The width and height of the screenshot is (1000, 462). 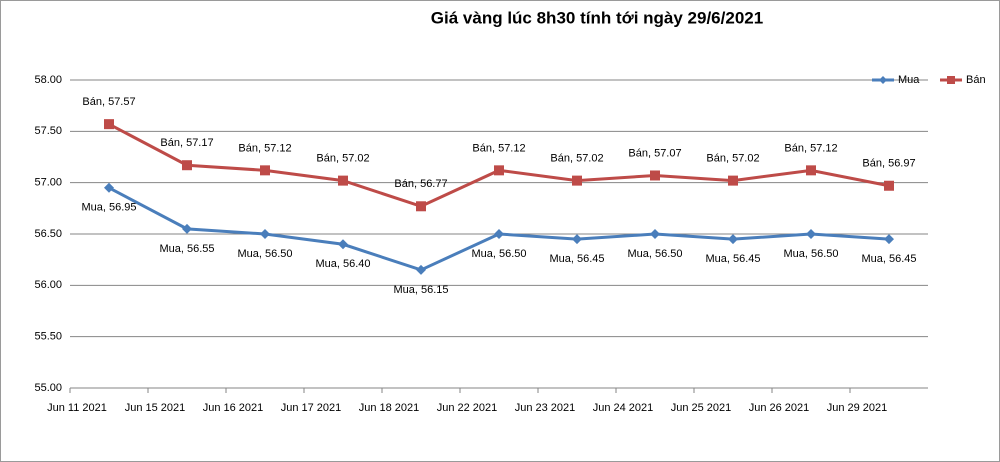 I want to click on data-label: Bán, 57.57, so click(x=108, y=102).